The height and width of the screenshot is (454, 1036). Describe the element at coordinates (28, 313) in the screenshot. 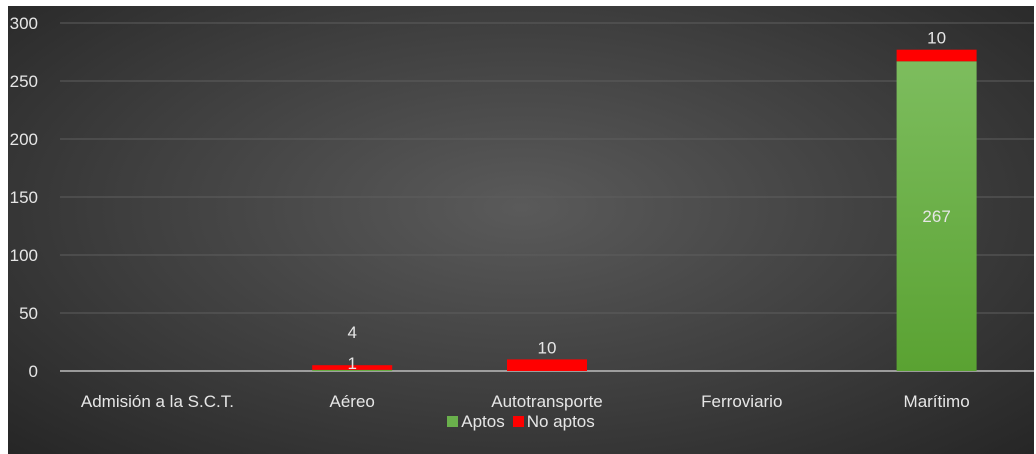

I see `y-tick-label: 50` at that location.